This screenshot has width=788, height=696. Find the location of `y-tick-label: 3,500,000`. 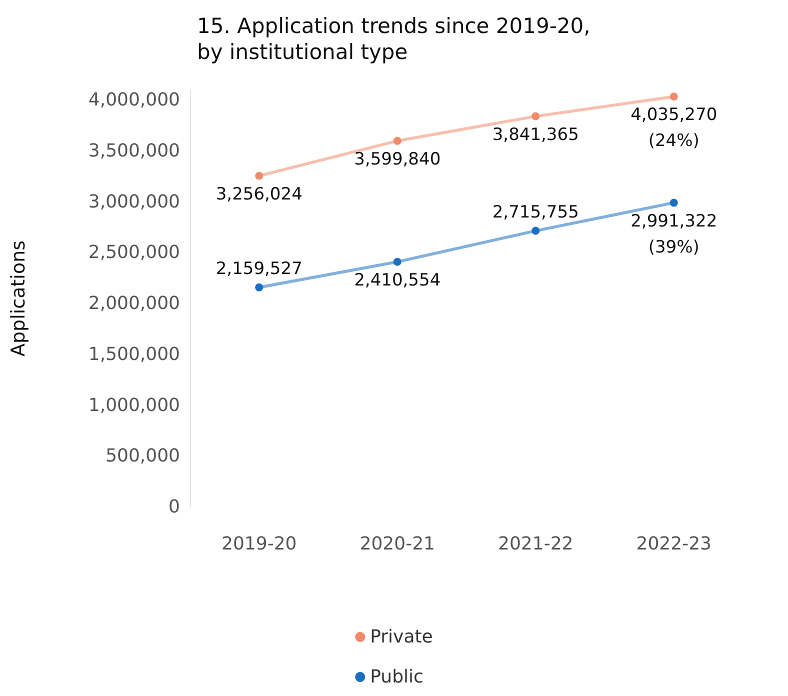

y-tick-label: 3,500,000 is located at coordinates (134, 151).